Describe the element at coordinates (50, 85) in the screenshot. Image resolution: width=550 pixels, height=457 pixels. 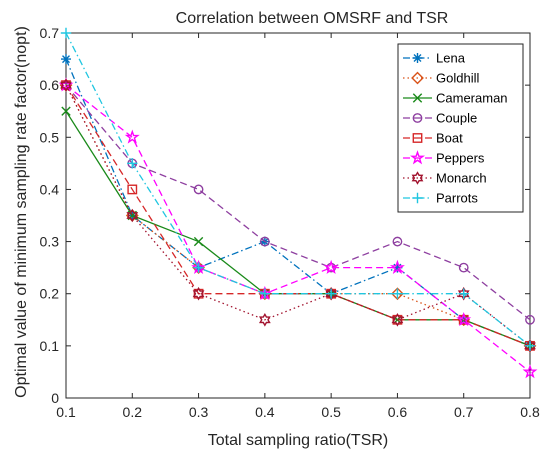
I see `y-tick-label: 0.6` at that location.